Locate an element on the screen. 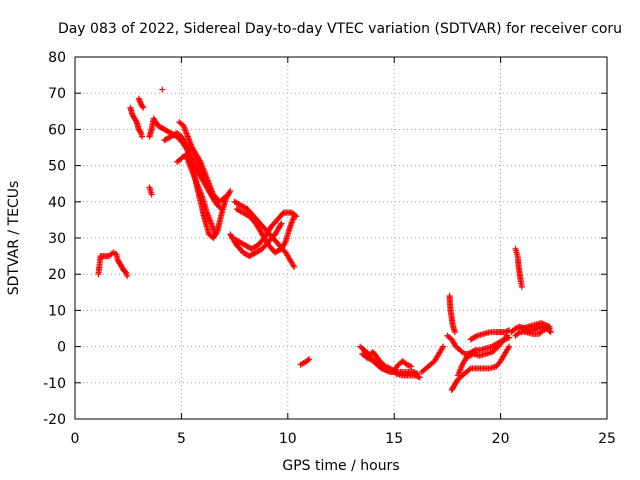 The width and height of the screenshot is (640, 480). y-tick-label: -10 is located at coordinates (54, 384).